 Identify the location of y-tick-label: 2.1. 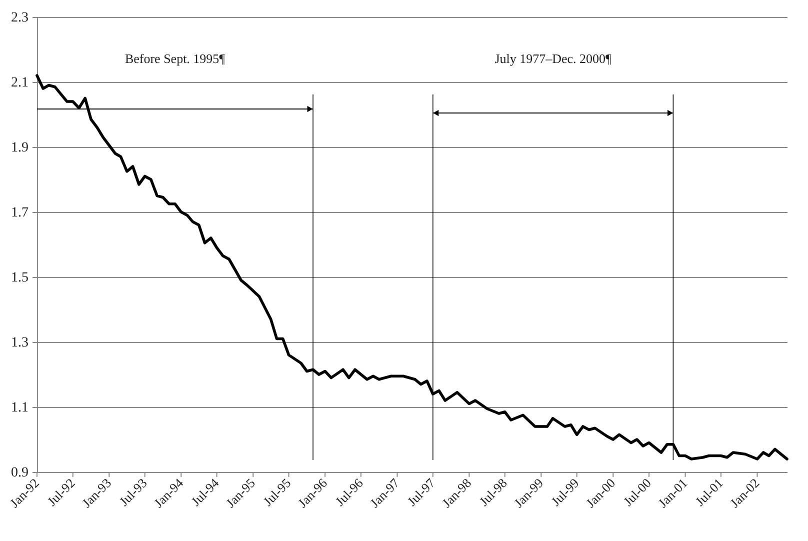
(19, 83).